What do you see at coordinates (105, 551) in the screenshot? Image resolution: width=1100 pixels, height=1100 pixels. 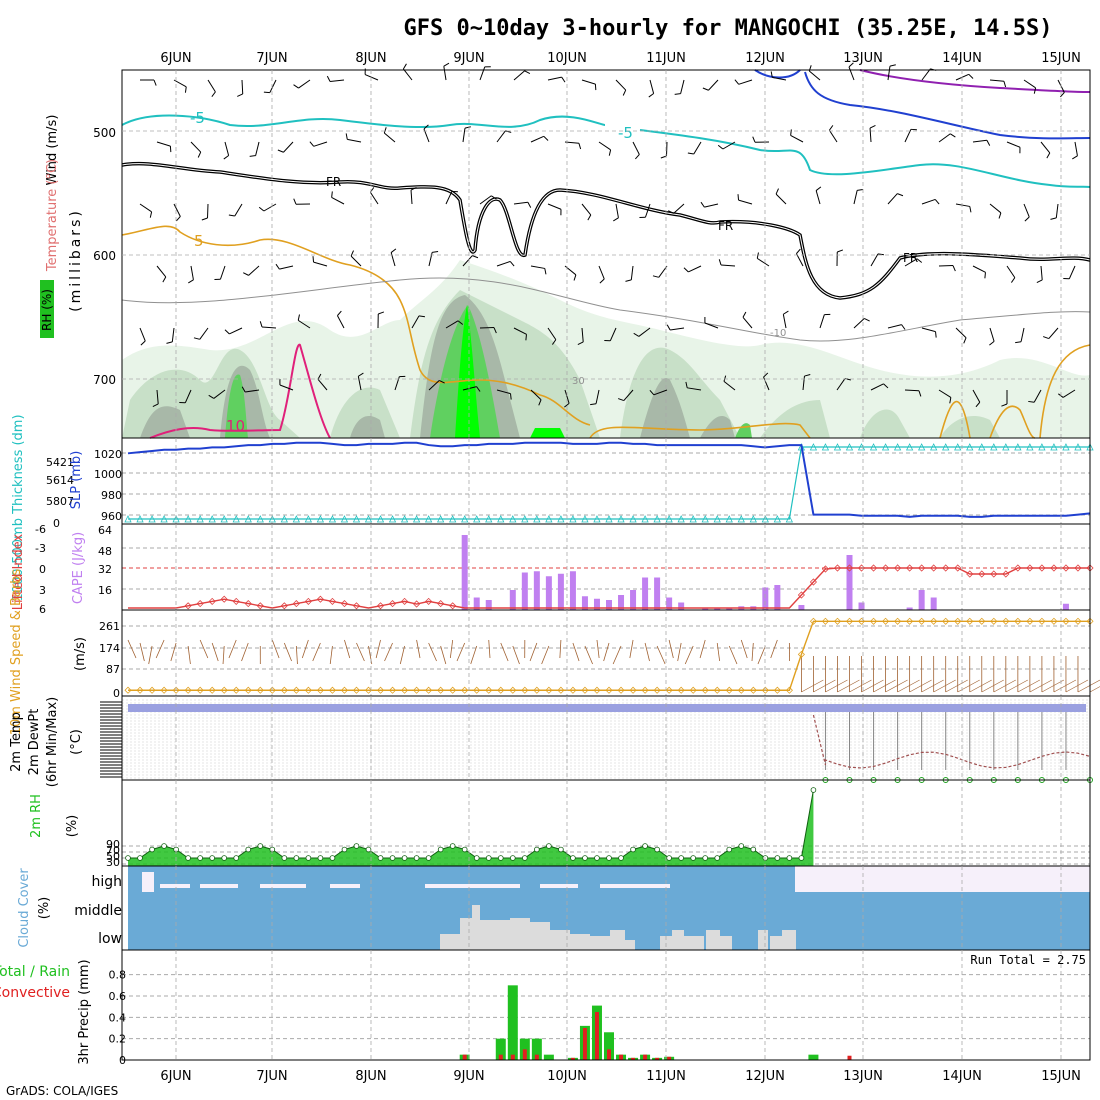 I see `cape-tick-48: 48` at bounding box center [105, 551].